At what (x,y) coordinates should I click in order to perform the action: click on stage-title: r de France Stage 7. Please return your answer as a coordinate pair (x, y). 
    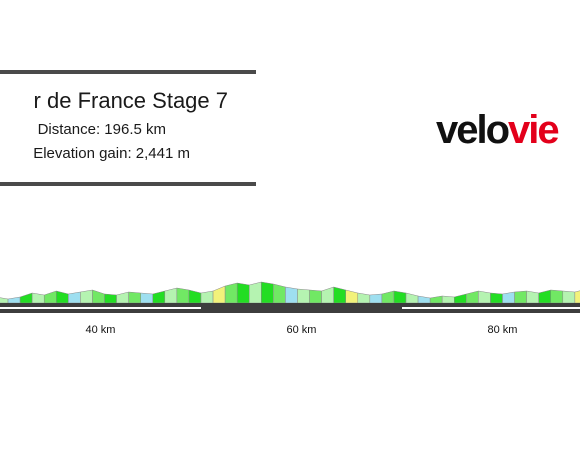
    Looking at the image, I should click on (130, 100).